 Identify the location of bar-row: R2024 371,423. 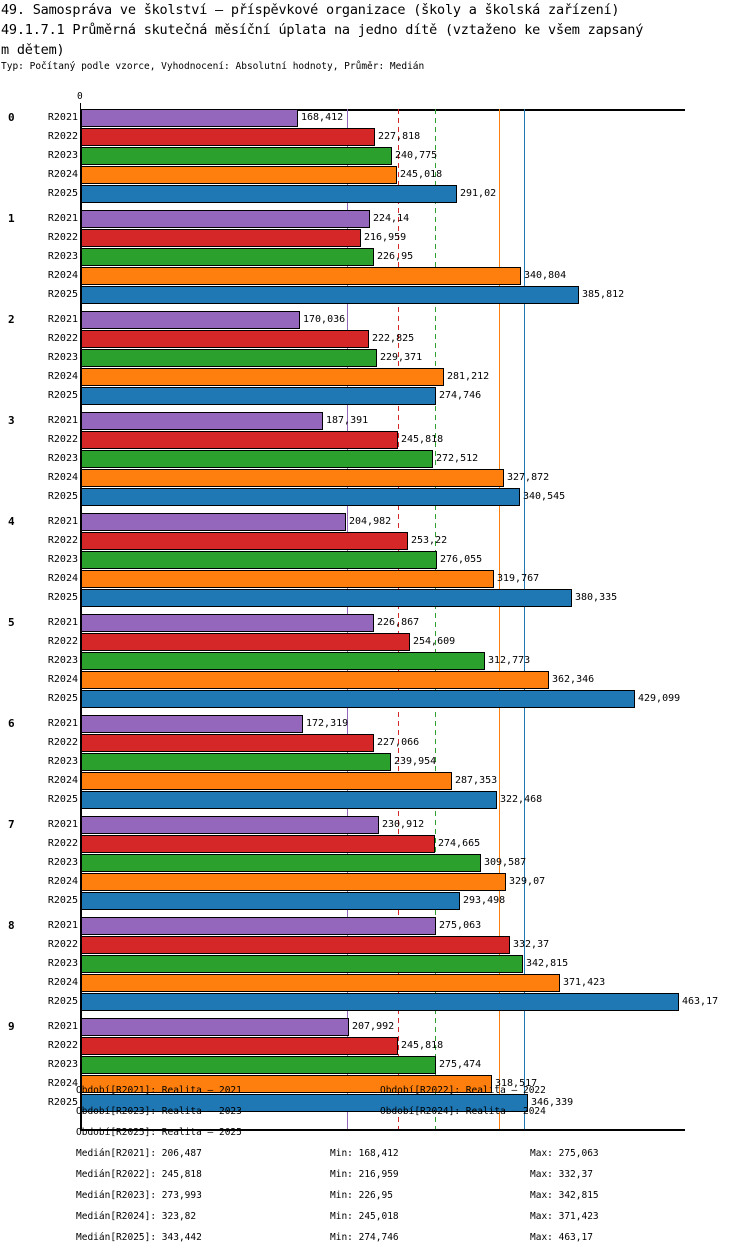
(375, 983).